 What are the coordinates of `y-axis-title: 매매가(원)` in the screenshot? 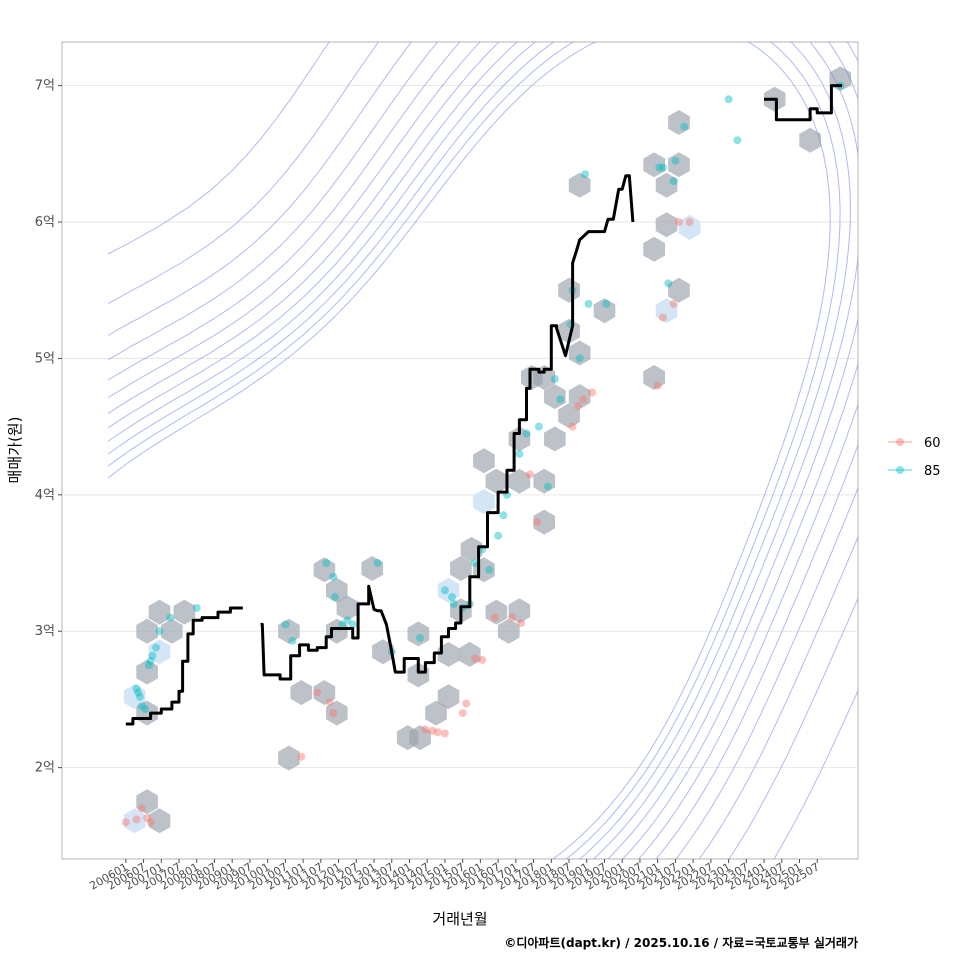 It's located at (15, 450).